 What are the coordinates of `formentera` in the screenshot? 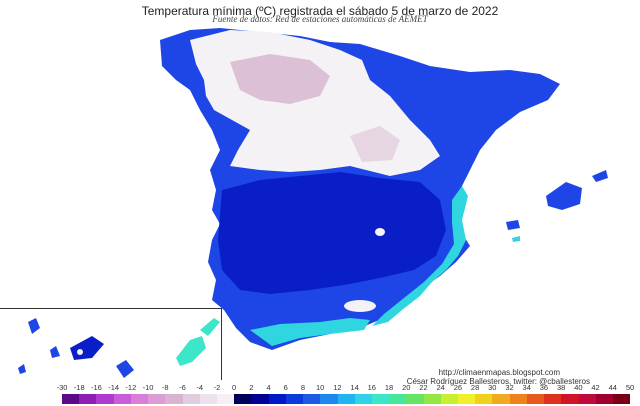 It's located at (516, 239).